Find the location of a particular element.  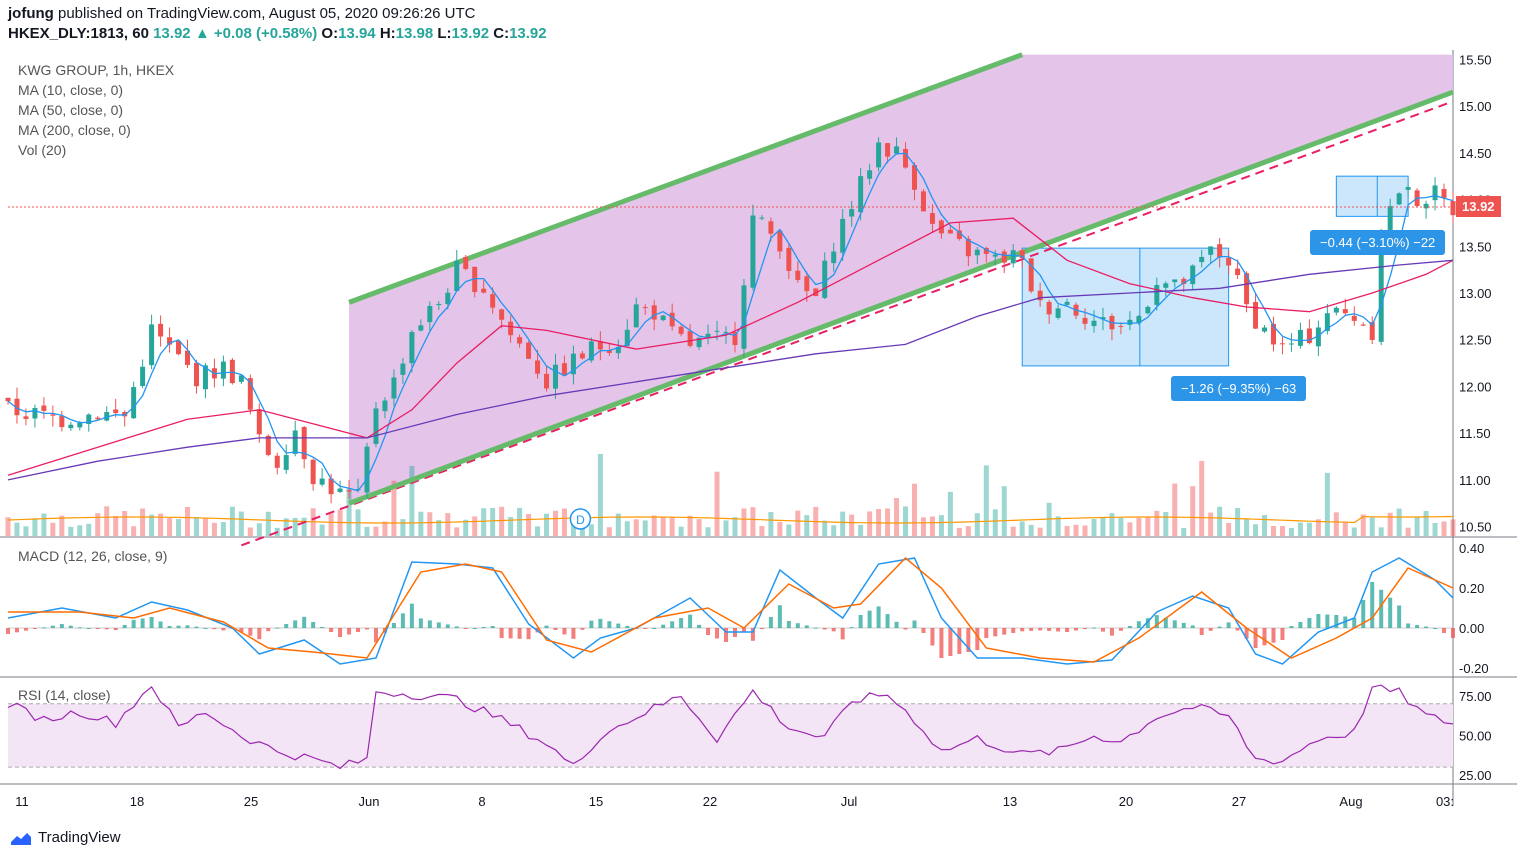

price-tick-label: 10.50 is located at coordinates (1475, 527).